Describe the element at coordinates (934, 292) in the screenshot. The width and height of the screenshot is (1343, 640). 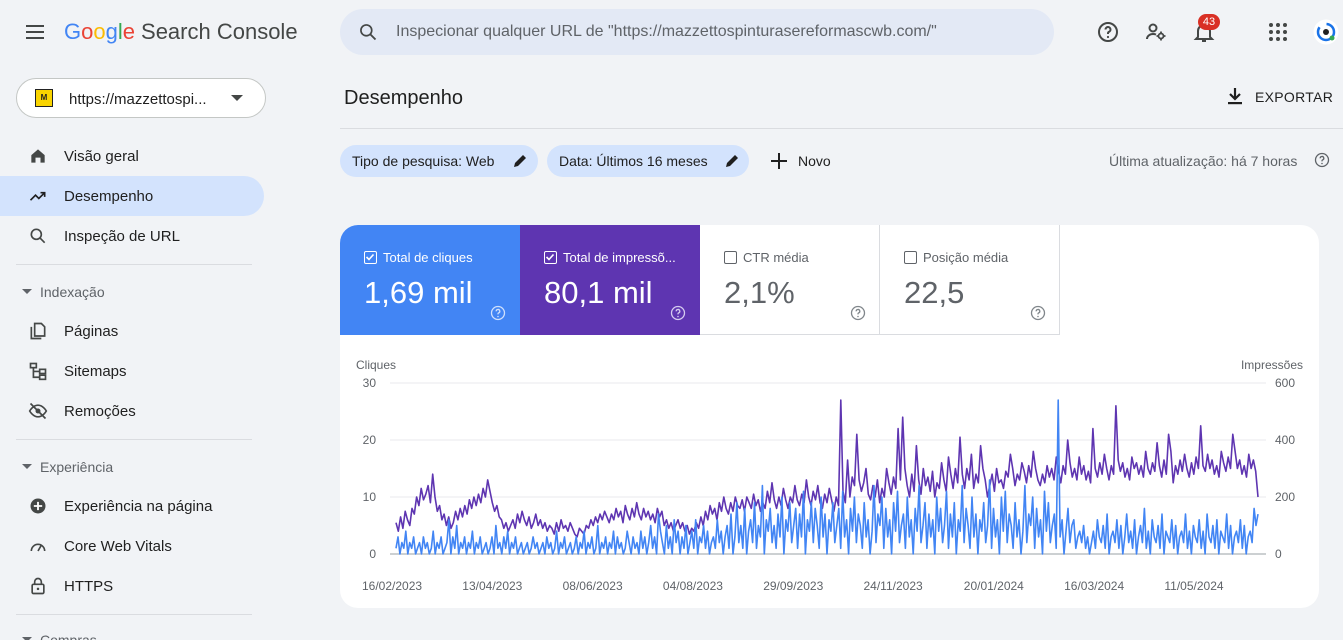
I see `metric-value: 22,5` at that location.